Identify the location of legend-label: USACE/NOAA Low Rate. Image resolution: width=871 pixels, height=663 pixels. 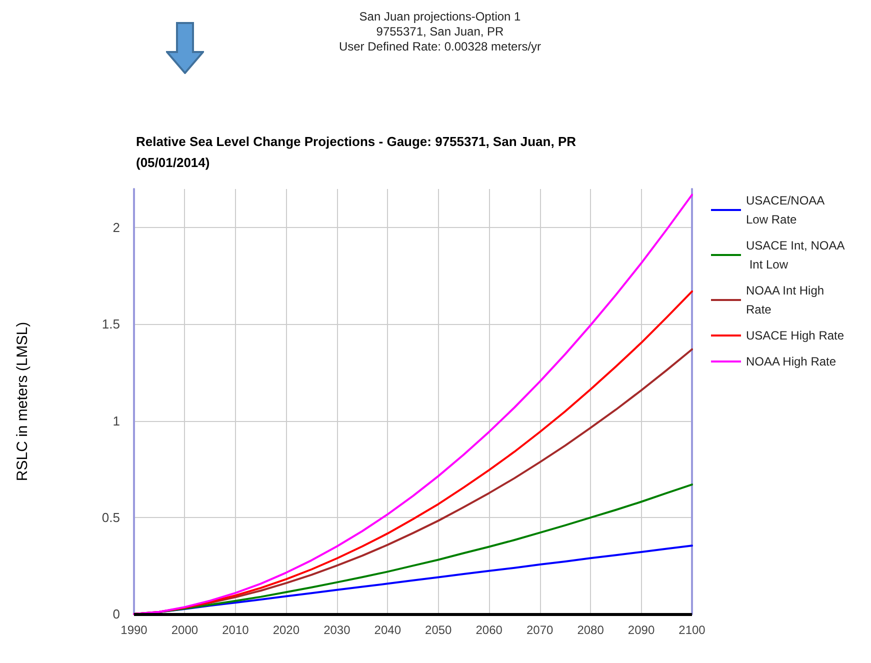
(787, 210).